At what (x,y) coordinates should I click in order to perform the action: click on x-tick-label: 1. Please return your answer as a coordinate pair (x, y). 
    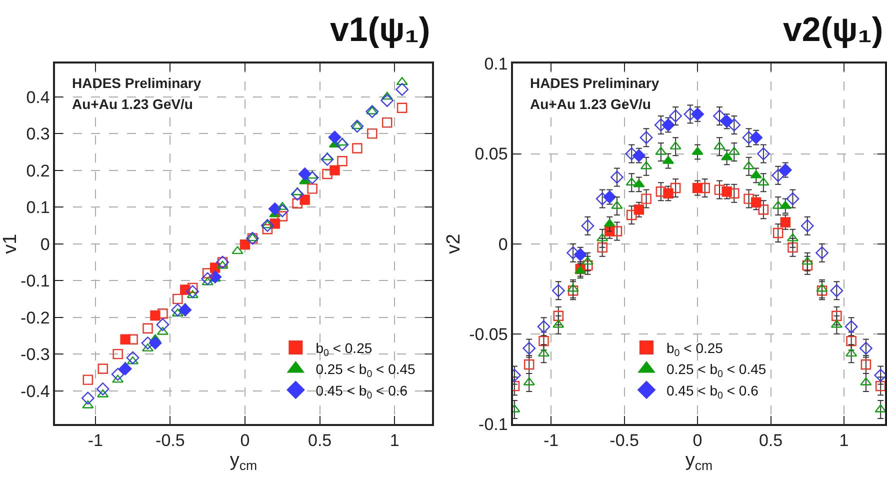
    Looking at the image, I should click on (395, 440).